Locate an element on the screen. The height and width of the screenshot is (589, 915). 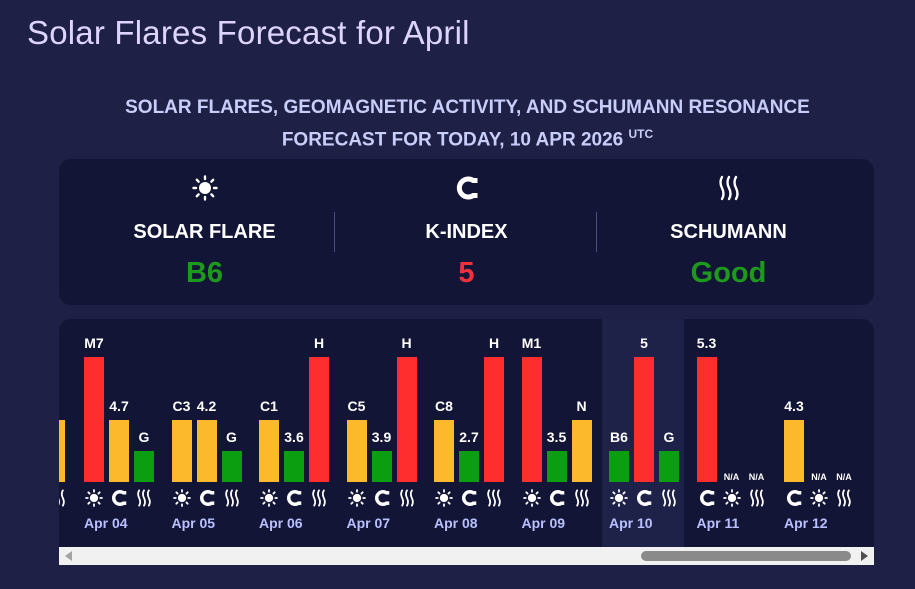
solar-flare-label: C8 is located at coordinates (444, 406).